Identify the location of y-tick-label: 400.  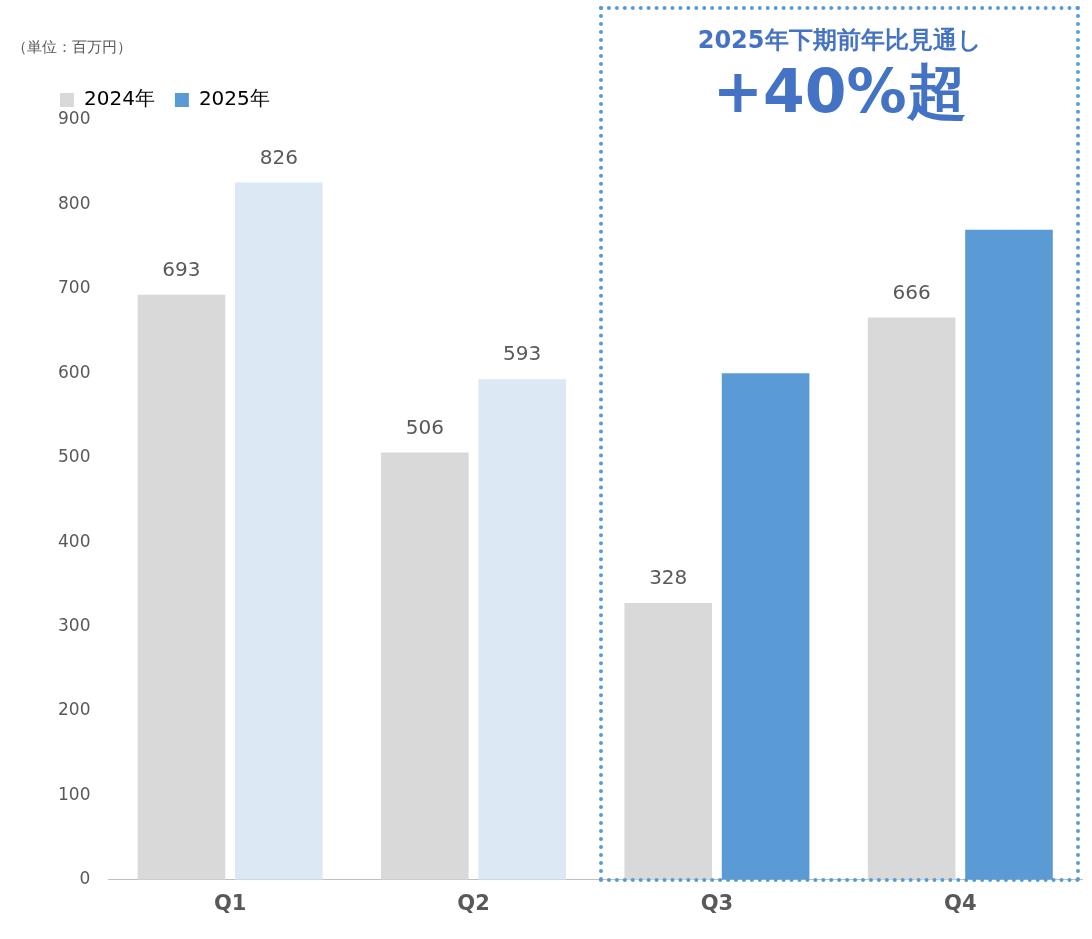
(74, 540).